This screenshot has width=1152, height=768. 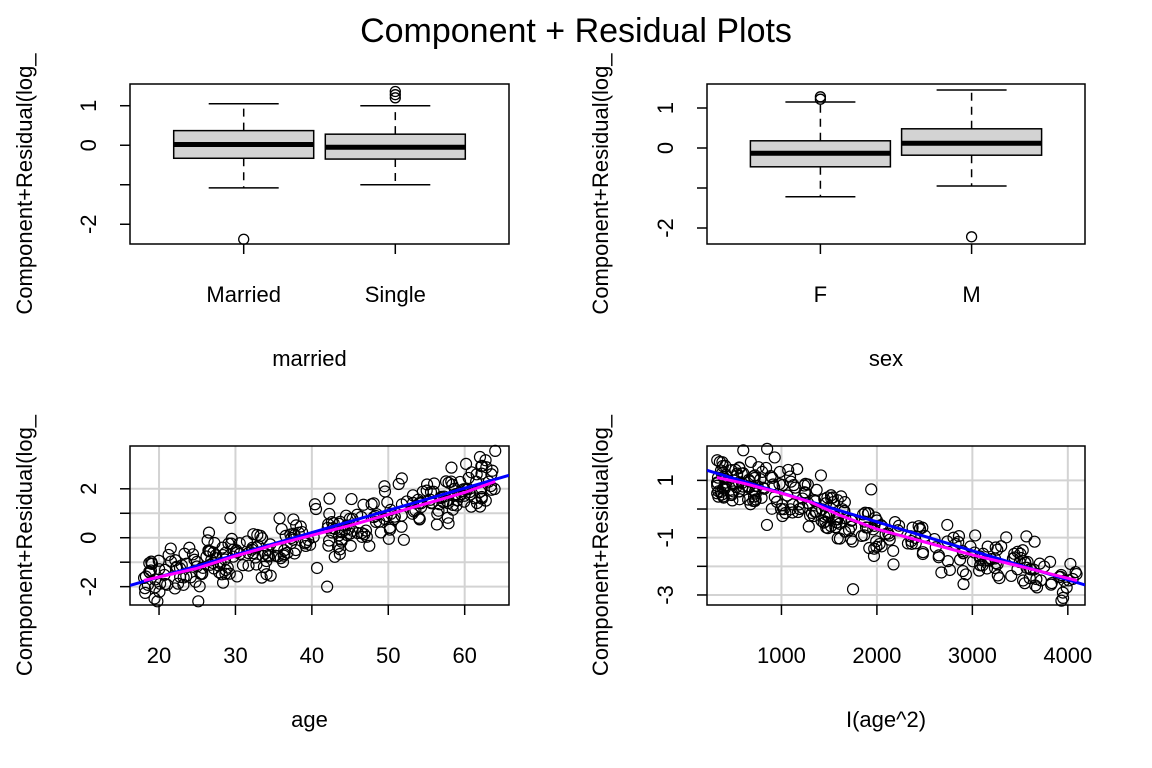 What do you see at coordinates (88, 489) in the screenshot?
I see `y-tick-label: 2` at bounding box center [88, 489].